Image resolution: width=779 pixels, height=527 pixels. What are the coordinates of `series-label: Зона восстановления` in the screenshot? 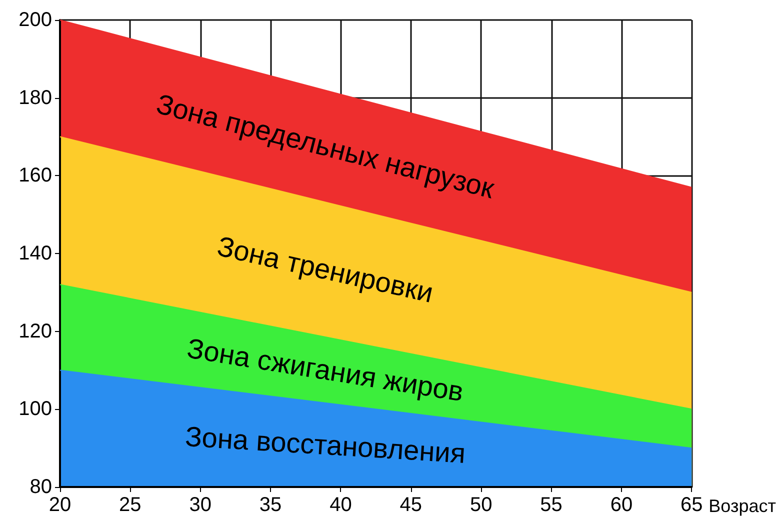 It's located at (325, 445).